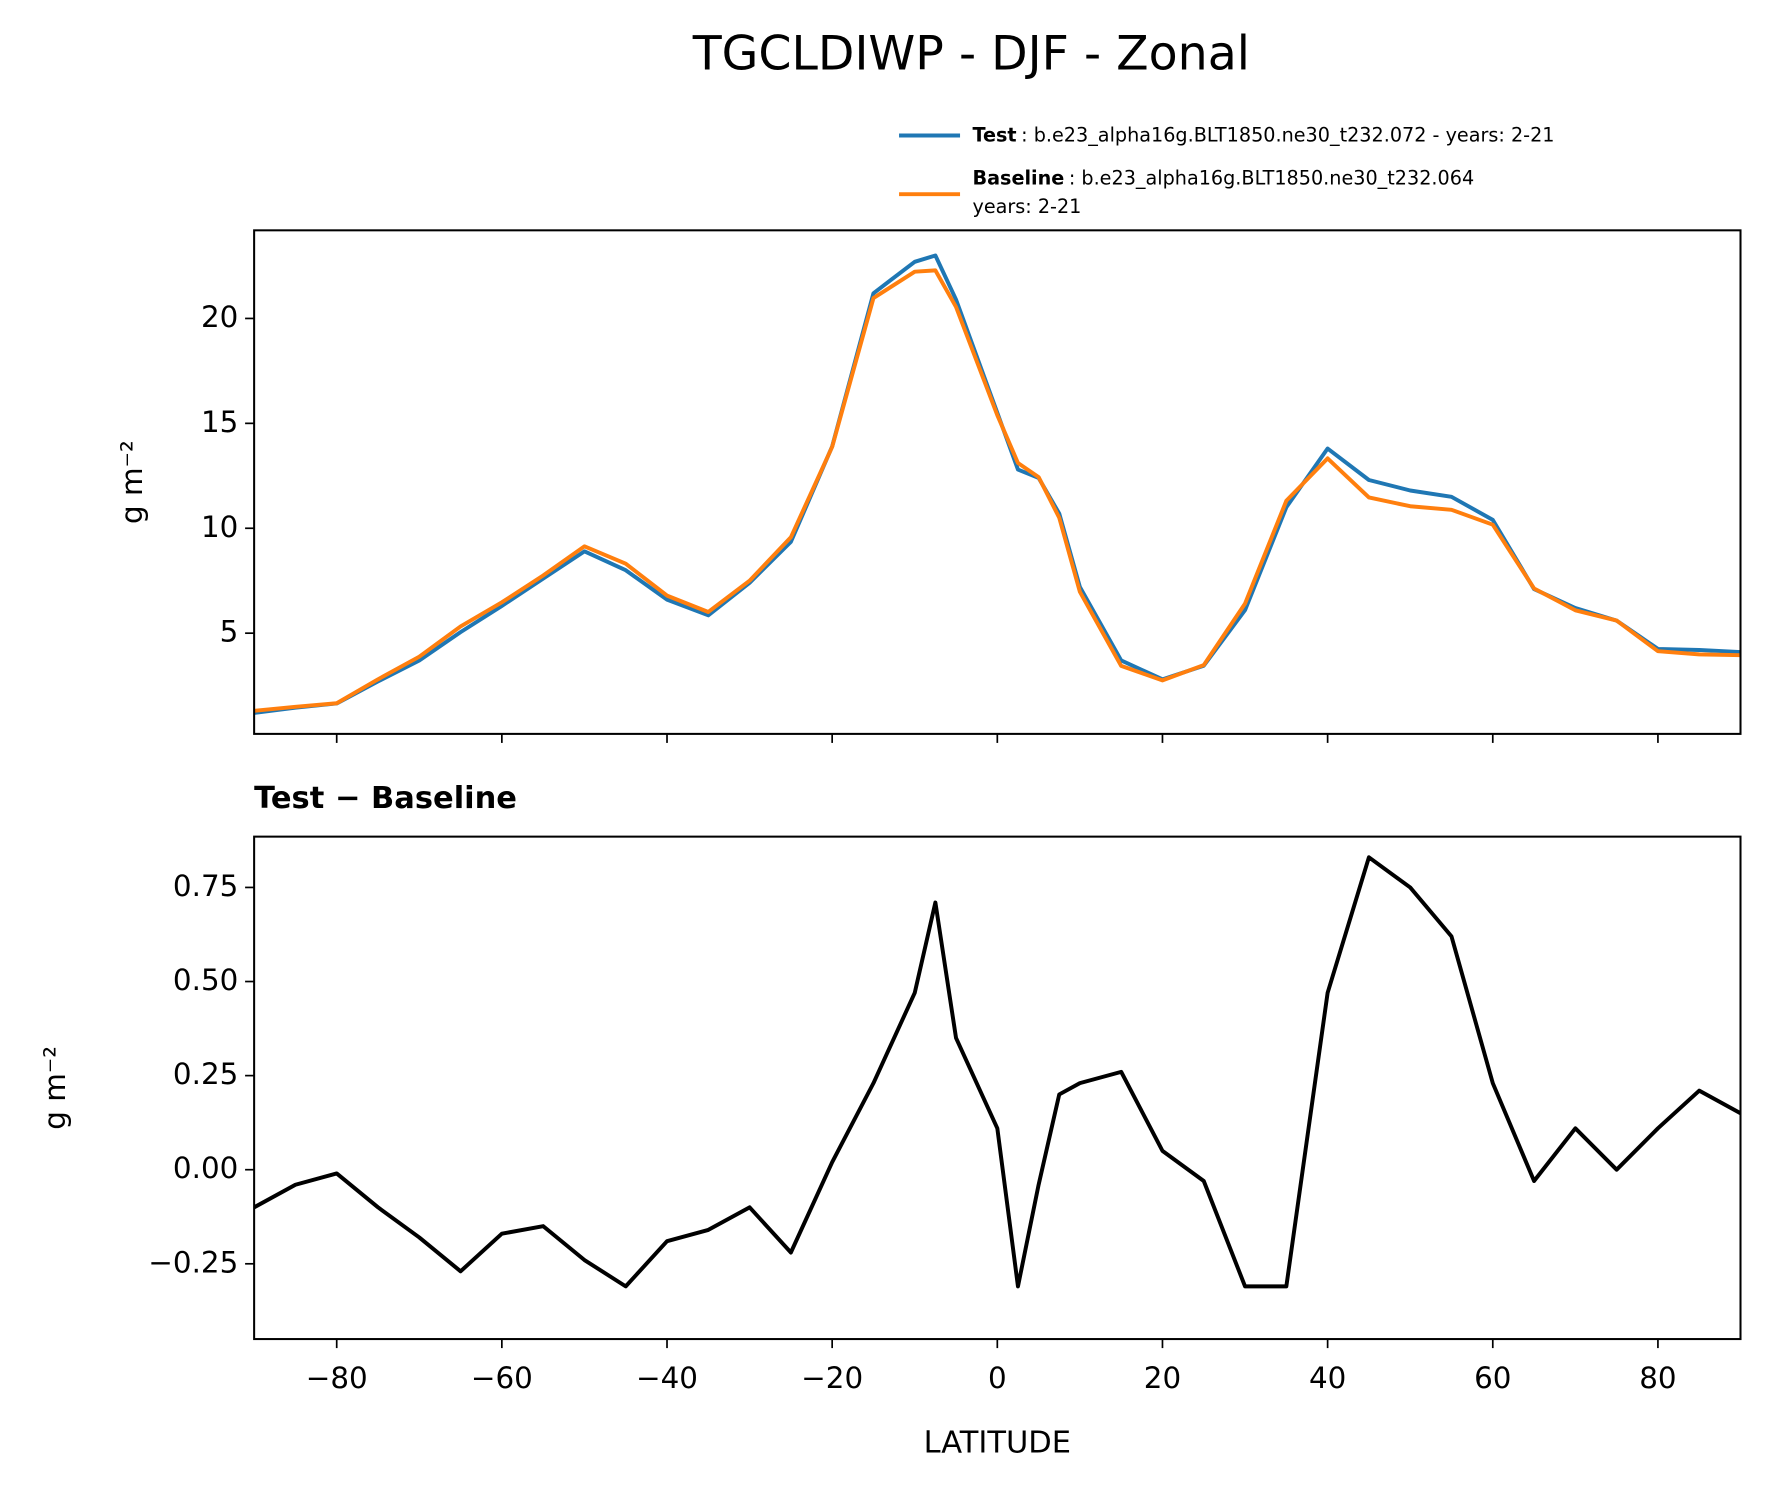  I want to click on y-tick-label: 5, so click(229, 632).